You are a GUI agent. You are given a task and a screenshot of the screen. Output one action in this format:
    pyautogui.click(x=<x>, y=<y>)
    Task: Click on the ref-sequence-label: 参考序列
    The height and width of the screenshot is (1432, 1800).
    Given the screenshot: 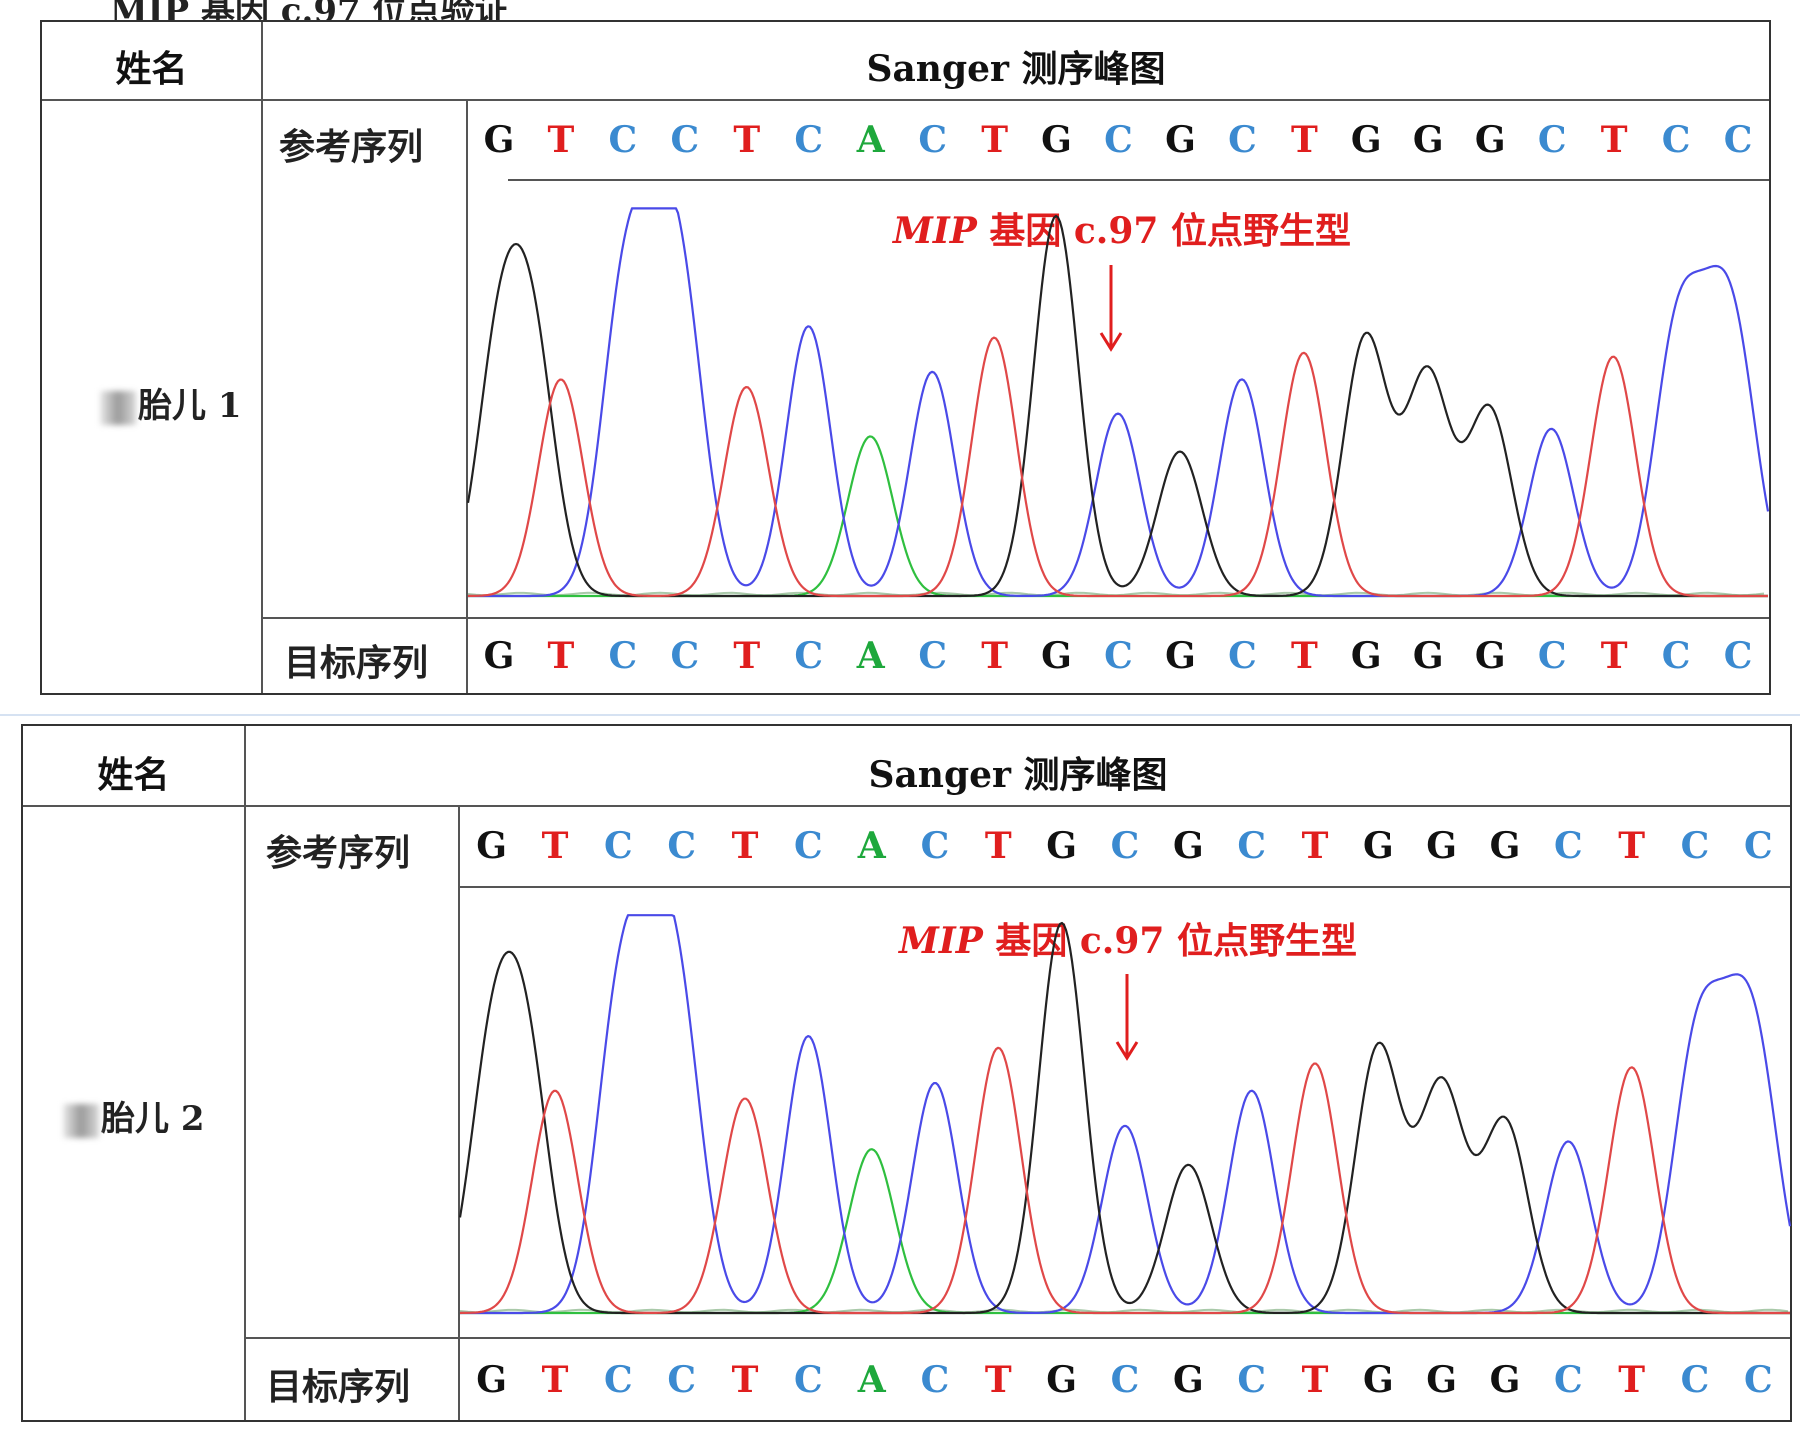 What is the action you would take?
    pyautogui.click(x=351, y=147)
    